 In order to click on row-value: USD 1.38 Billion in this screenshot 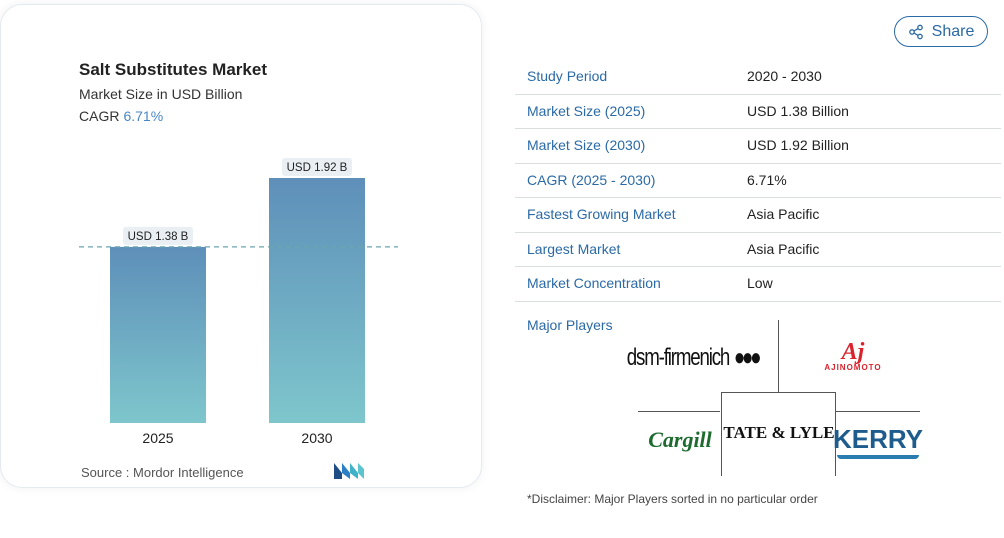, I will do `click(798, 110)`.